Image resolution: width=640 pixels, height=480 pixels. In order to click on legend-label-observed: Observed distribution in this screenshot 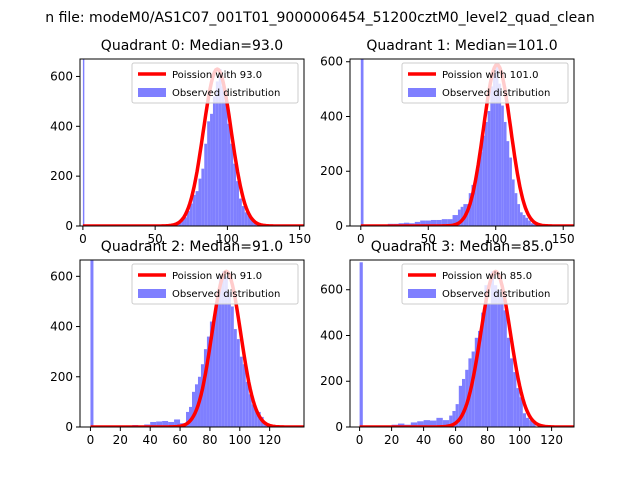, I will do `click(226, 93)`.